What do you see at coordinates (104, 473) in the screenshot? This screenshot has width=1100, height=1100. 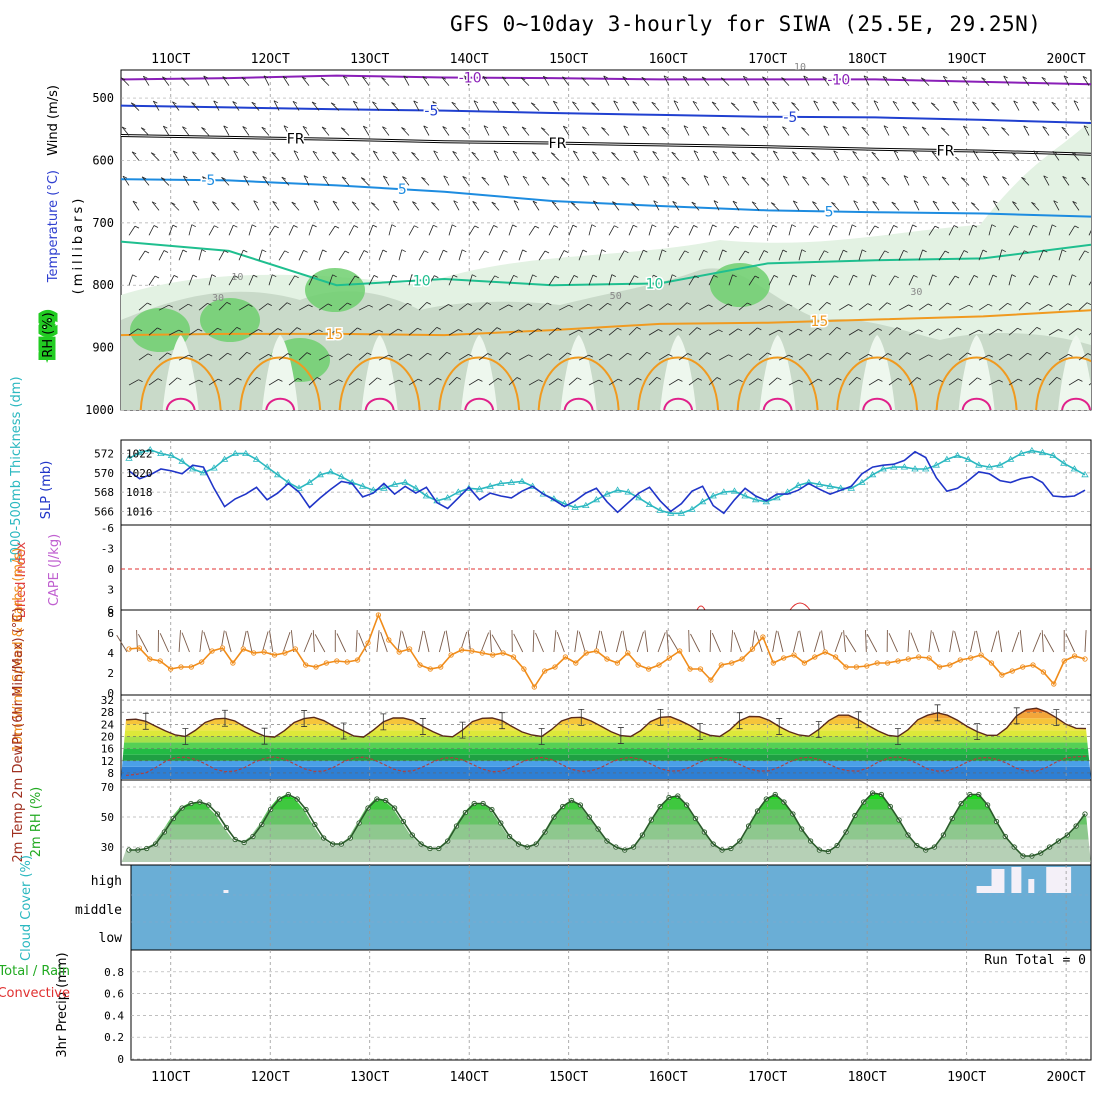 I see `thickness-tick-label: 570` at bounding box center [104, 473].